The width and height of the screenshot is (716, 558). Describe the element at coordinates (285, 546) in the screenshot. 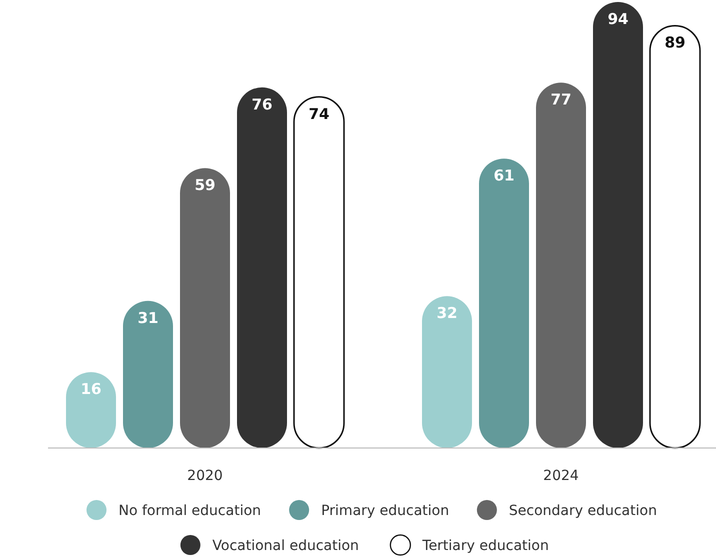

I see `legend-label: Vocational education` at that location.